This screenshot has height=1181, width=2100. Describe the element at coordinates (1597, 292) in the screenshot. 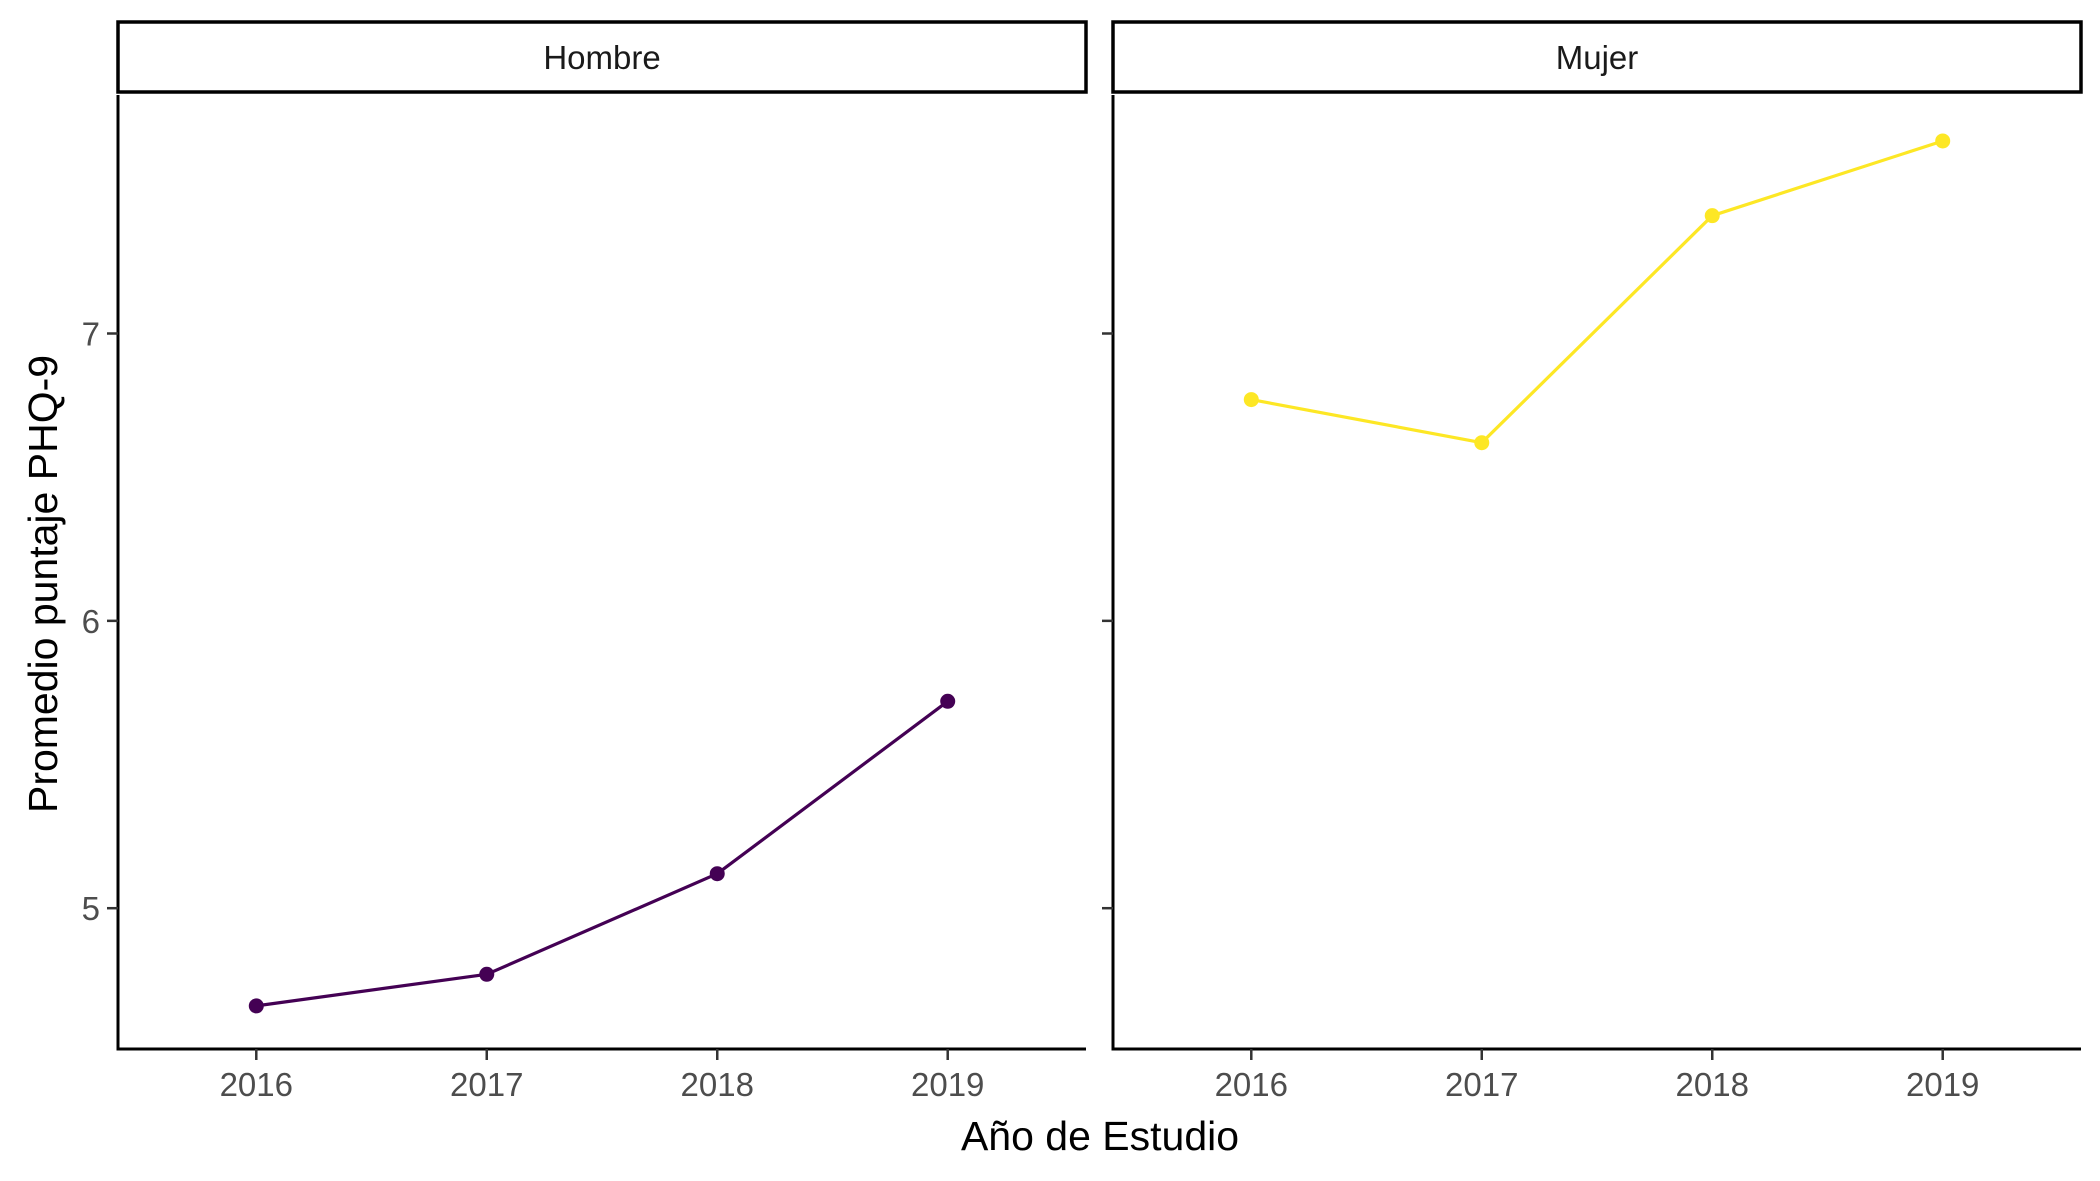

I see `series-line-mujer` at that location.